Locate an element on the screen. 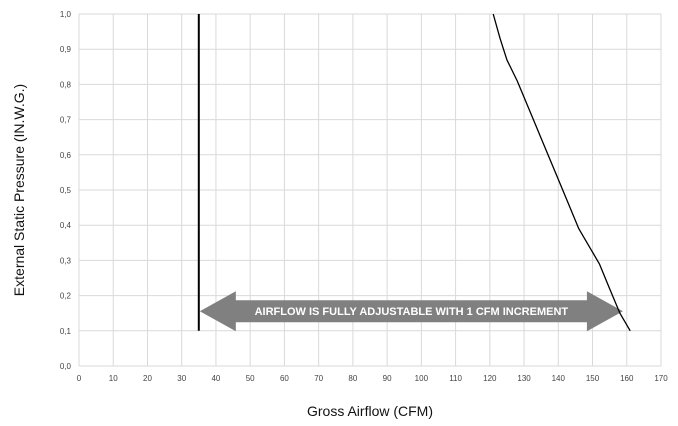 The height and width of the screenshot is (426, 678). y-axis-title: External Static Pressure (IN.W.G.) is located at coordinates (19, 190).